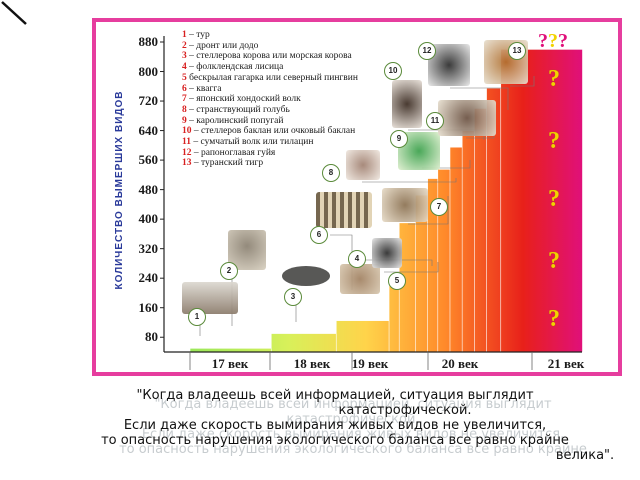 This screenshot has width=640, height=480. Describe the element at coordinates (187, 152) in the screenshot. I see `legend-number: 12` at that location.